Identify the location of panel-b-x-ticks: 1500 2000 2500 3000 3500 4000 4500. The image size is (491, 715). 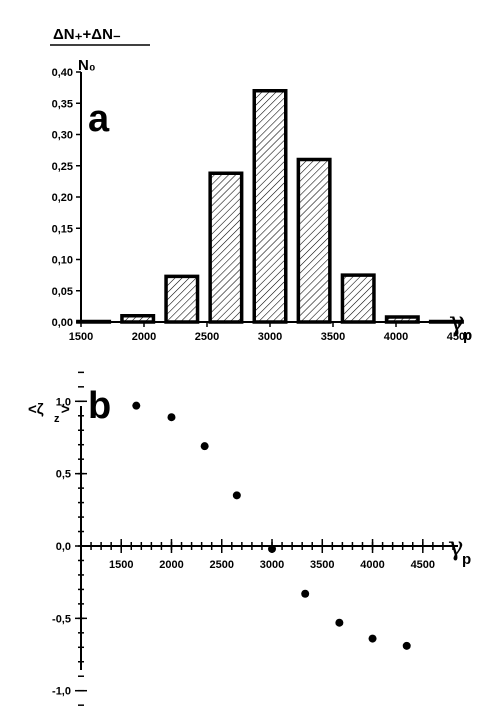
(272, 555).